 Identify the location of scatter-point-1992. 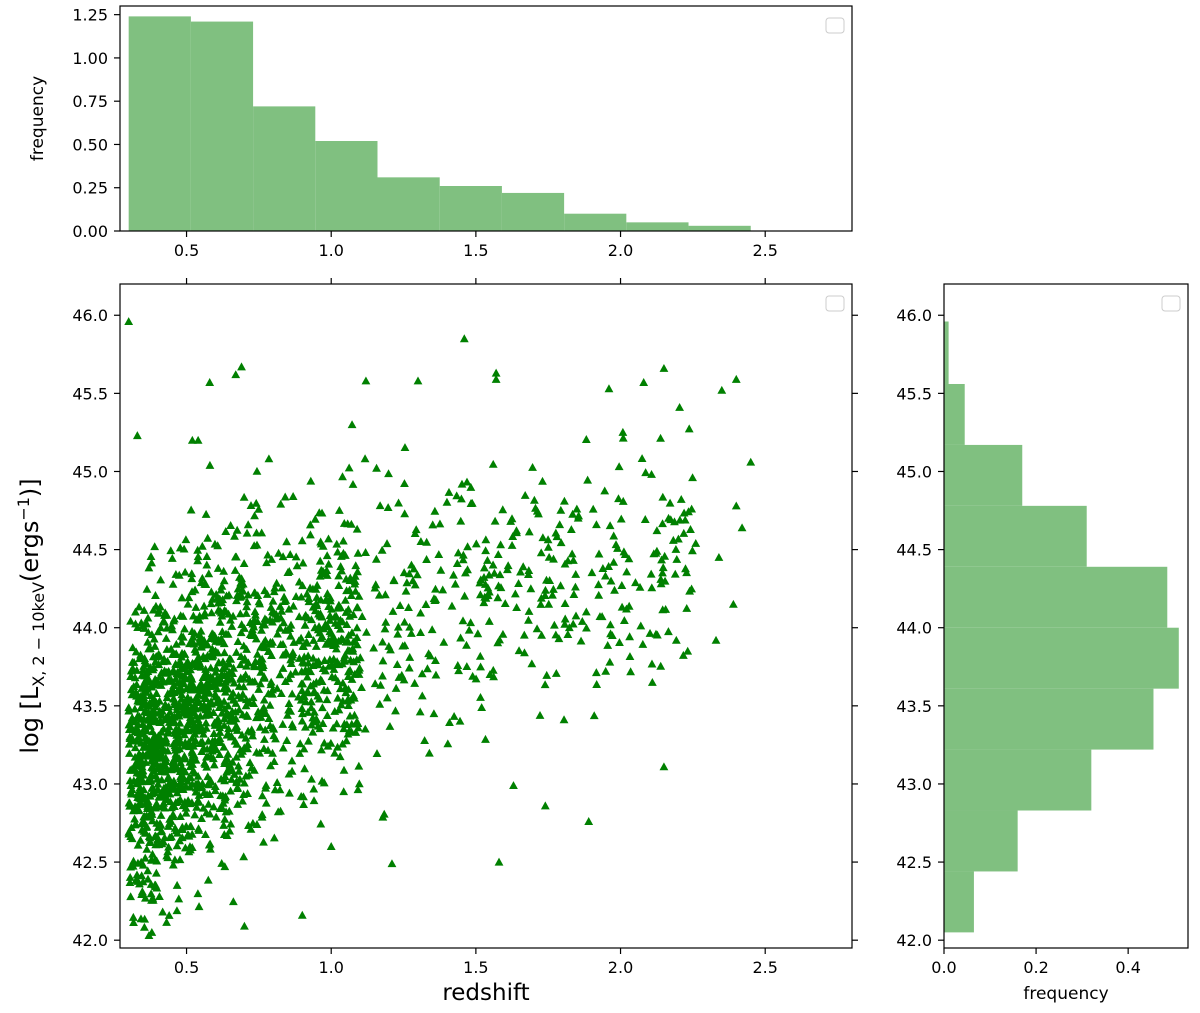
(189, 777).